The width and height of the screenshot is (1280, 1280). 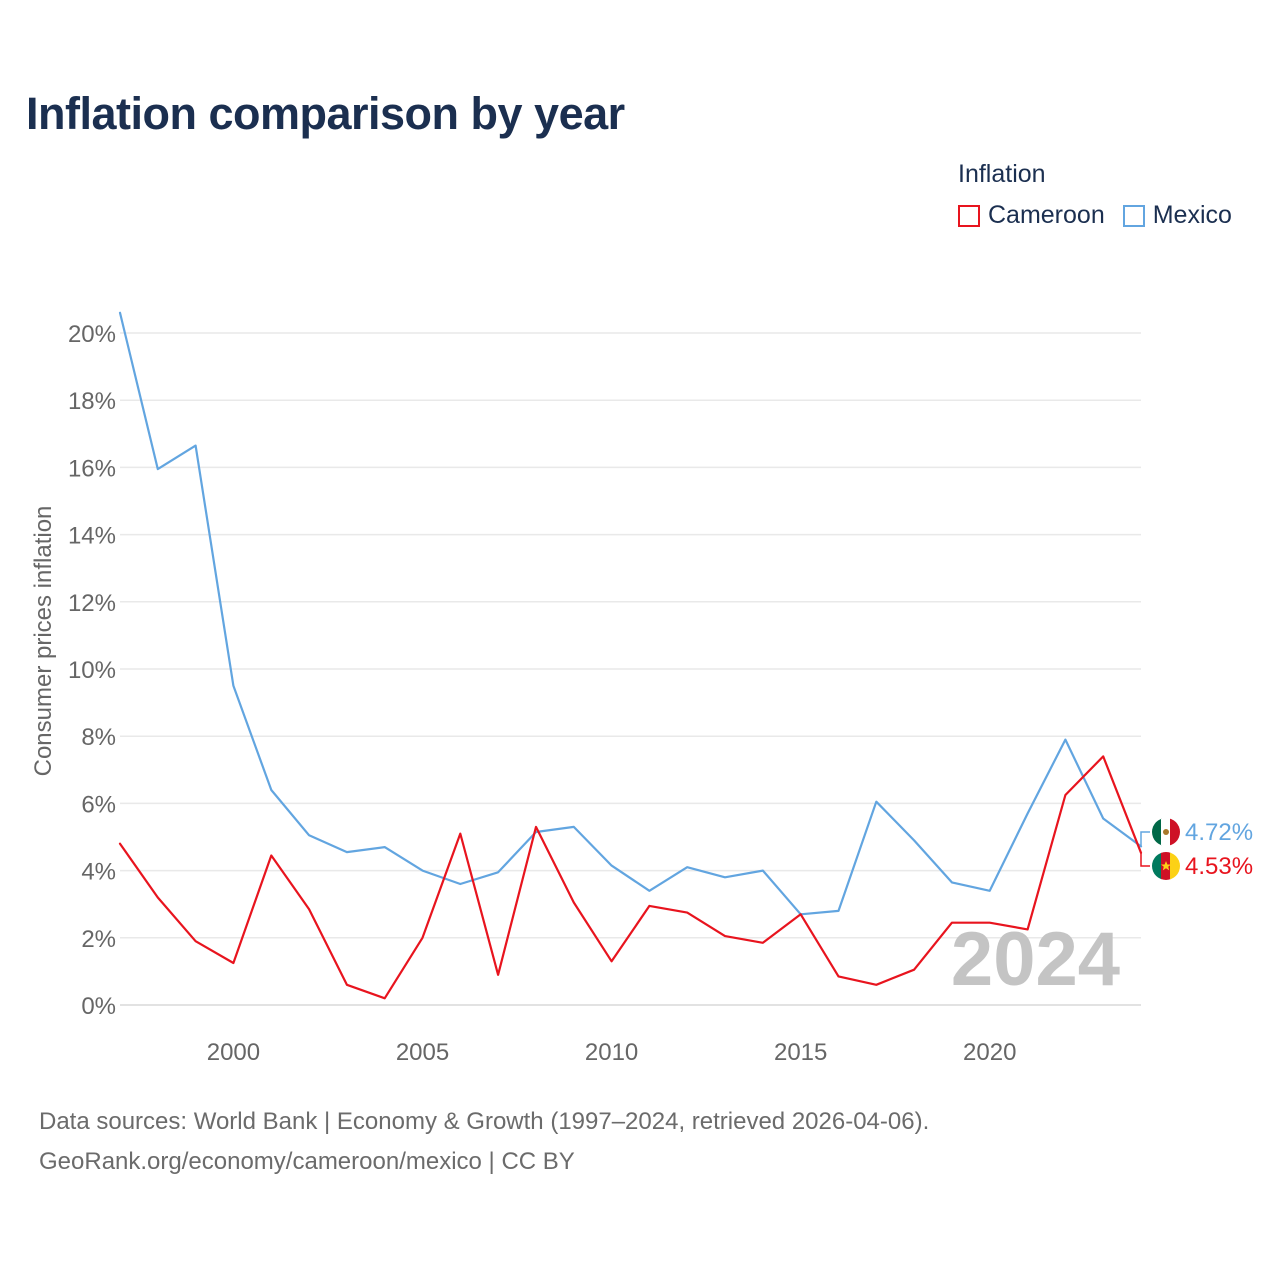 I want to click on legend-item-mexico: Mexico, so click(x=1177, y=215).